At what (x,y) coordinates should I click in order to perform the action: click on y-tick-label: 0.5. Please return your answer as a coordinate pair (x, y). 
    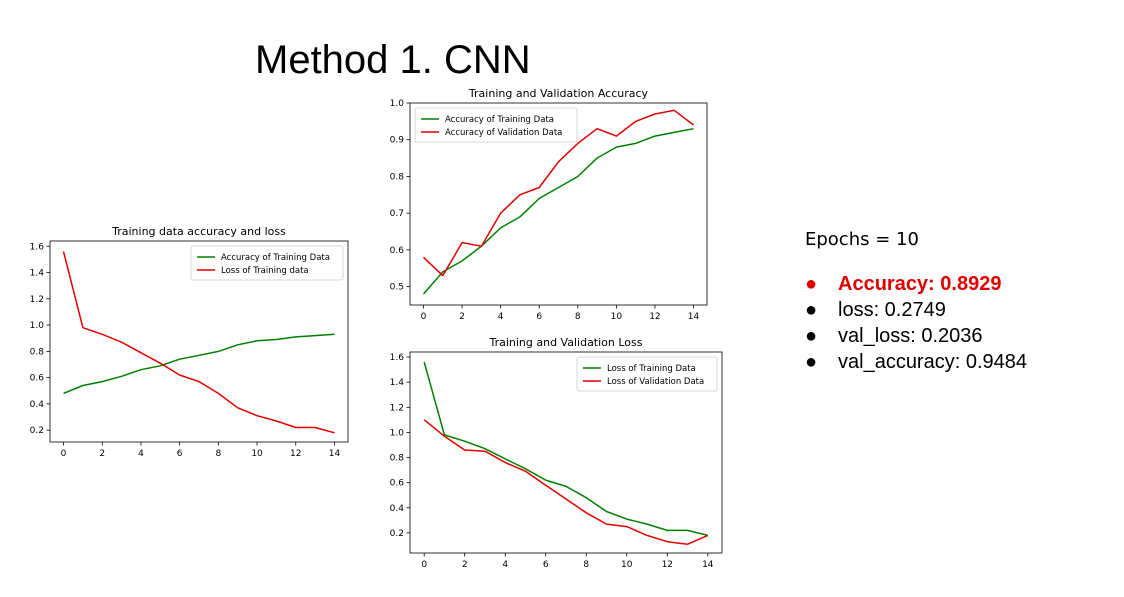
    Looking at the image, I should click on (397, 288).